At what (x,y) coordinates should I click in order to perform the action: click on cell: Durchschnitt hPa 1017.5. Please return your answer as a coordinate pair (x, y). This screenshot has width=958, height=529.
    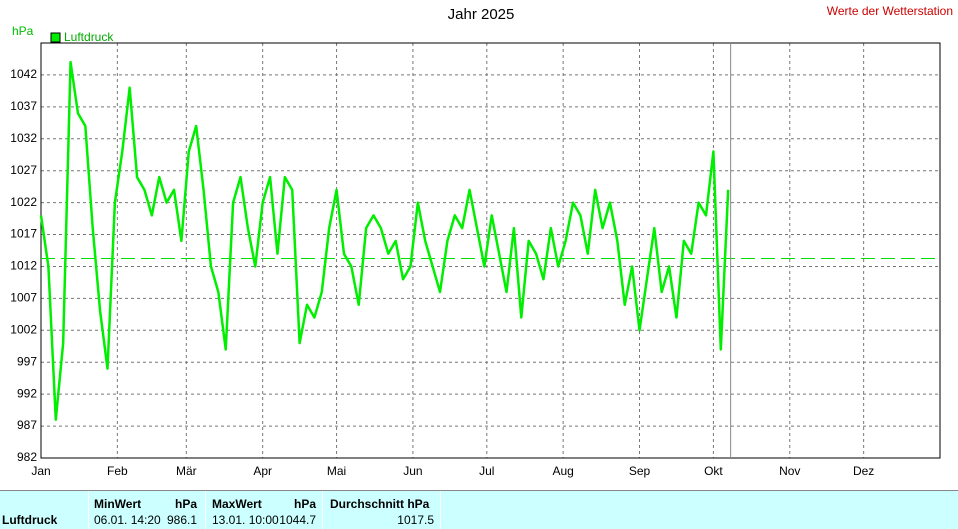
    Looking at the image, I should click on (382, 510).